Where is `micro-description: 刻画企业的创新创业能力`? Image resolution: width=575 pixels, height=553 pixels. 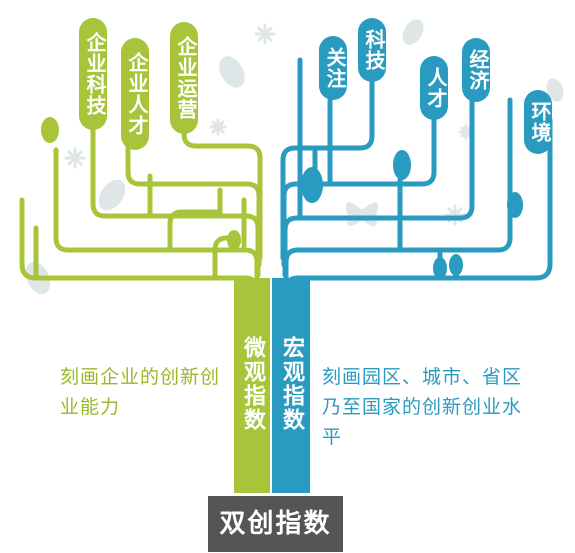 micro-description: 刻画企业的创新创业能力 is located at coordinates (140, 392).